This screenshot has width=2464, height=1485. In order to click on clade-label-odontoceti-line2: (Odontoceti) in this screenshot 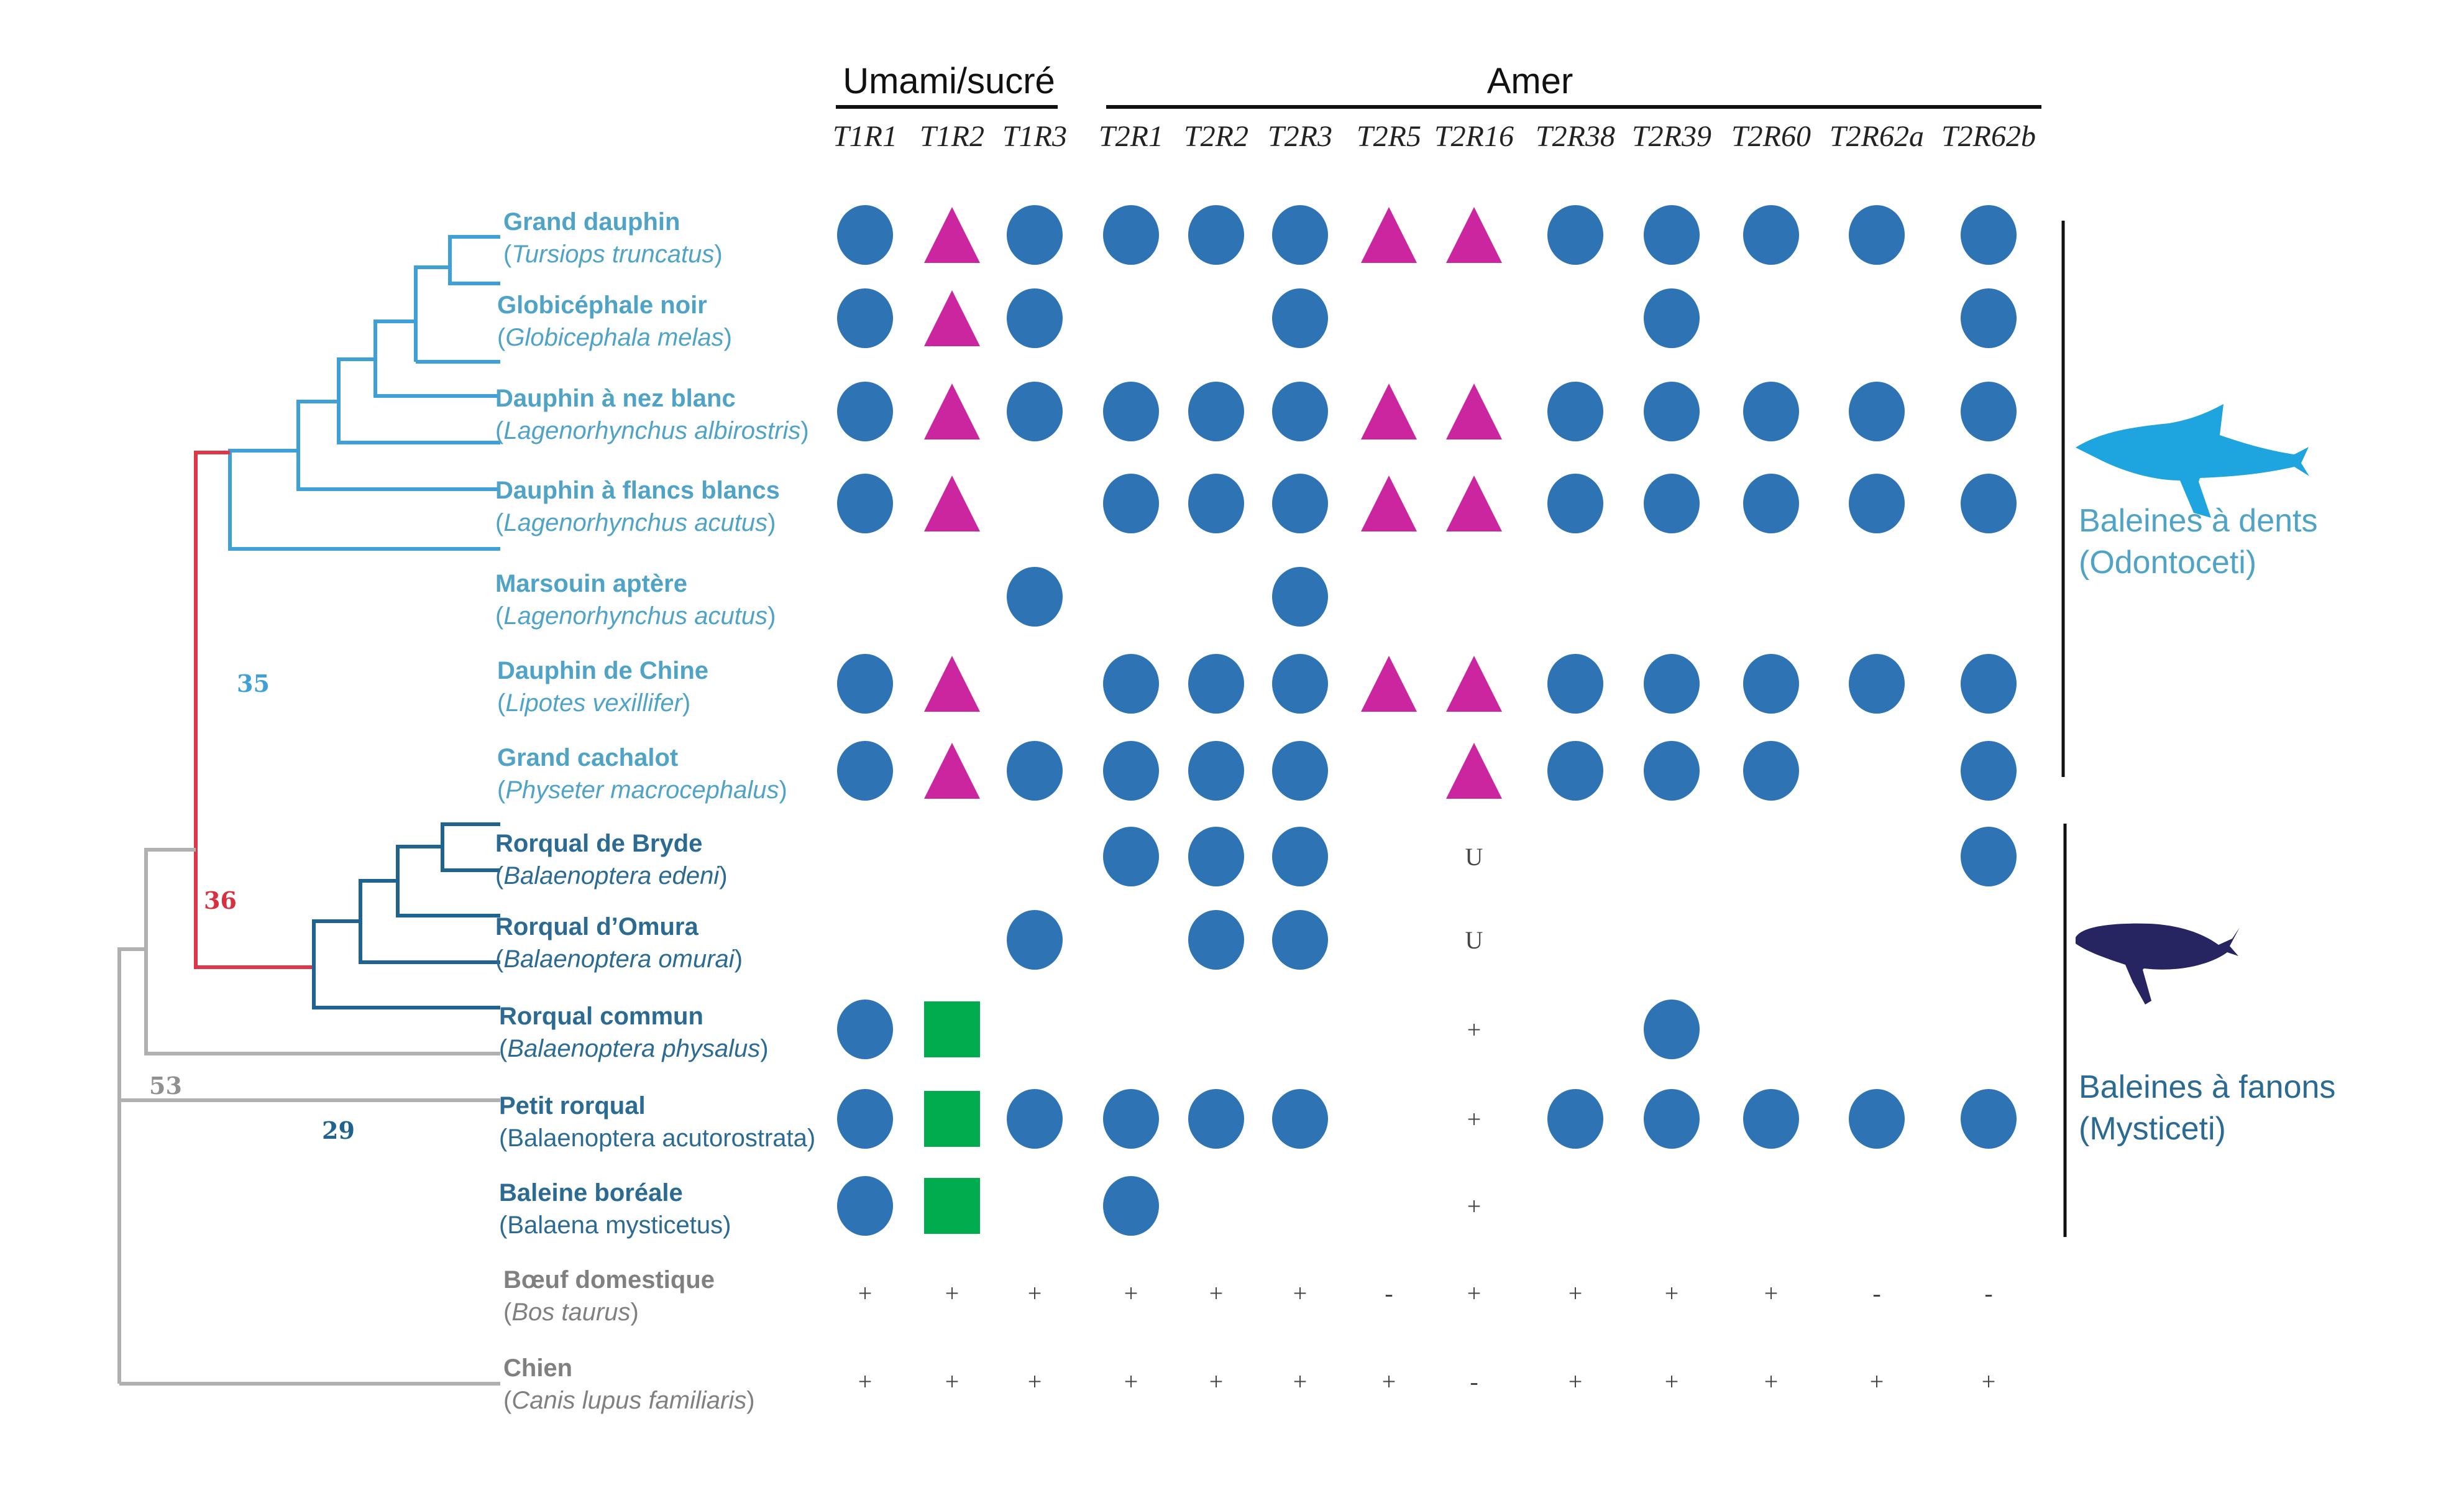, I will do `click(2167, 563)`.